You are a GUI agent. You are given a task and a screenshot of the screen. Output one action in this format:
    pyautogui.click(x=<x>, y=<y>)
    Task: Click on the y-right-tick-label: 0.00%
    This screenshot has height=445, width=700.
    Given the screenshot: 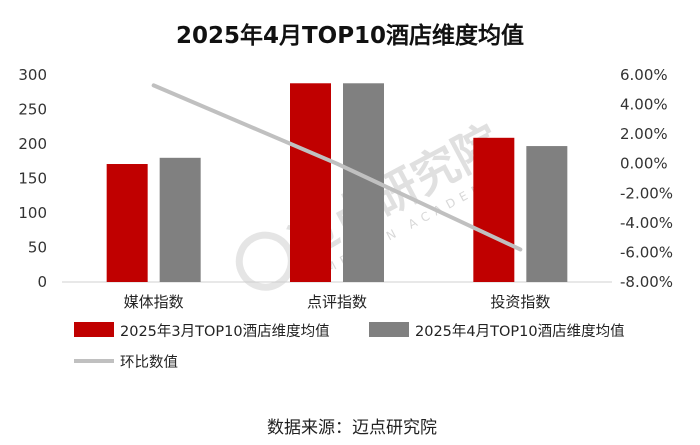 What is the action you would take?
    pyautogui.click(x=644, y=164)
    